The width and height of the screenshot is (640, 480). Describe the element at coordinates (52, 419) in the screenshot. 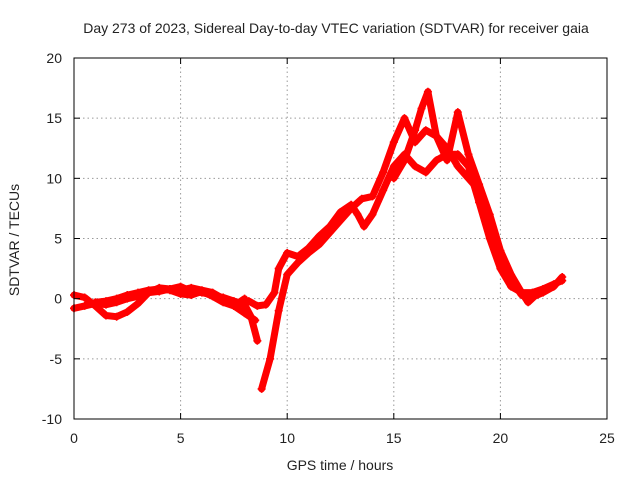

I see `y-tick-label: -10` at that location.